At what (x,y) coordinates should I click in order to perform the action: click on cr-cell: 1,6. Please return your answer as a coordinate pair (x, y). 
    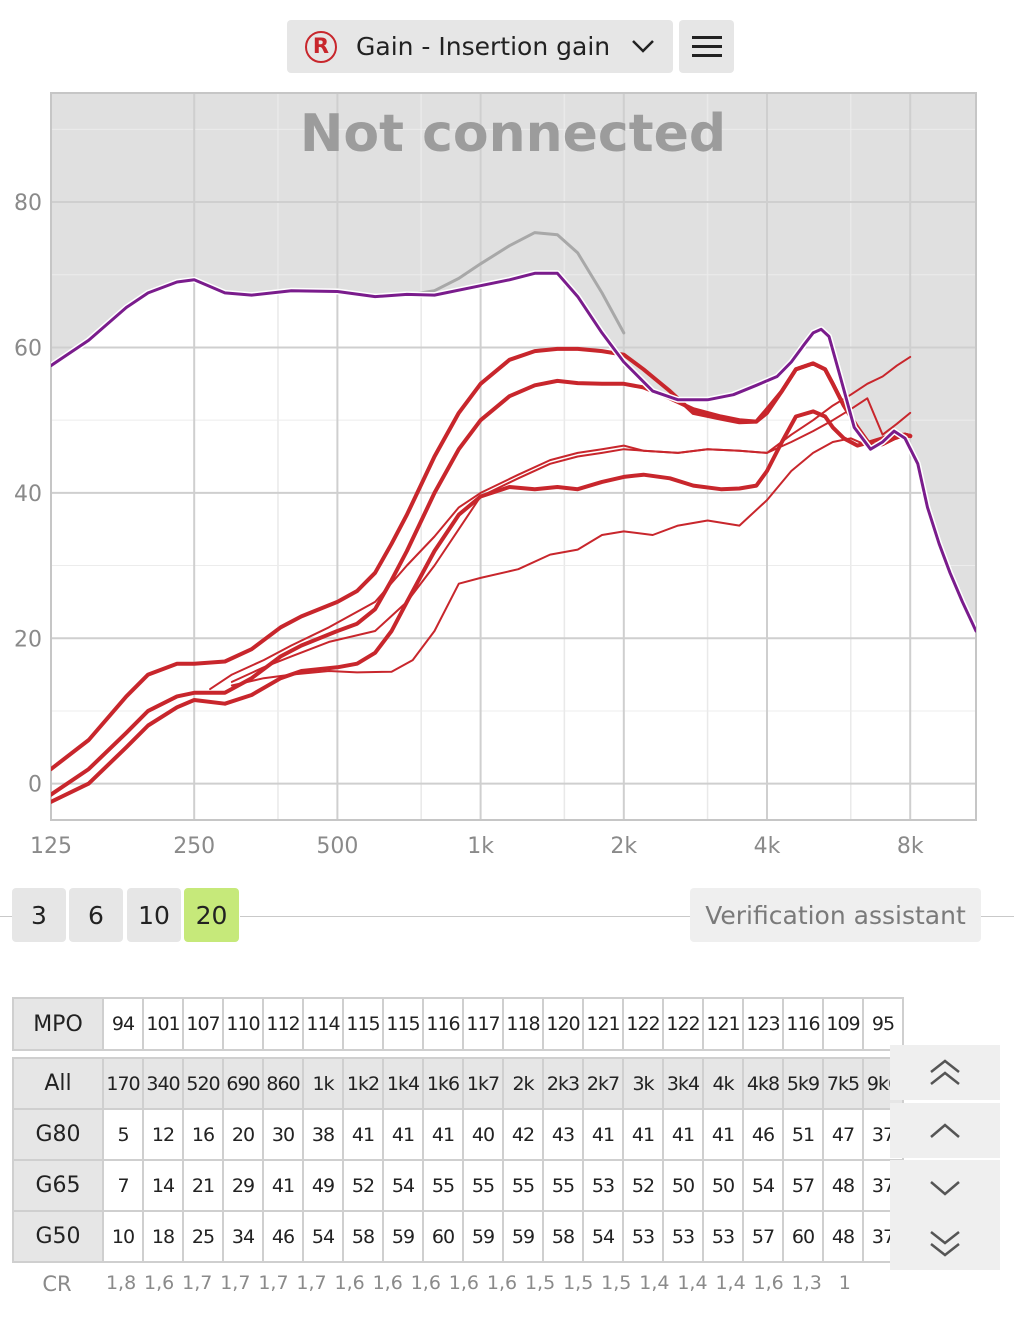
    Looking at the image, I should click on (387, 1283).